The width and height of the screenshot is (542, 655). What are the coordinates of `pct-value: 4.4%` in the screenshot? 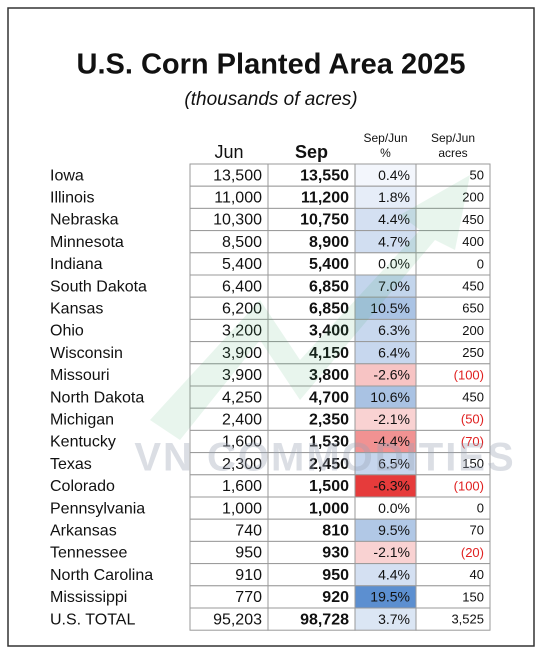 It's located at (394, 574).